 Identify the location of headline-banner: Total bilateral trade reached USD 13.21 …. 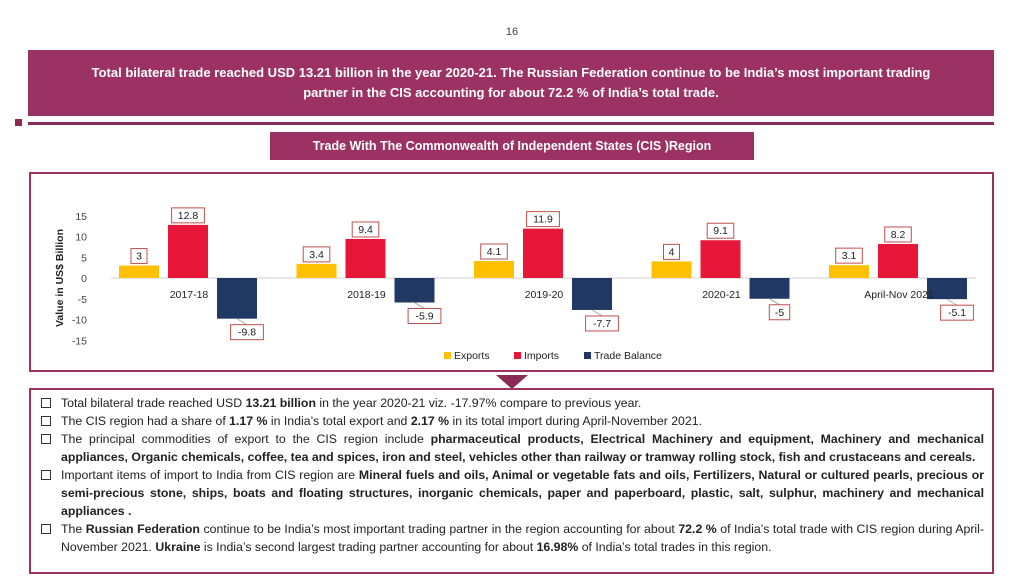
(511, 83).